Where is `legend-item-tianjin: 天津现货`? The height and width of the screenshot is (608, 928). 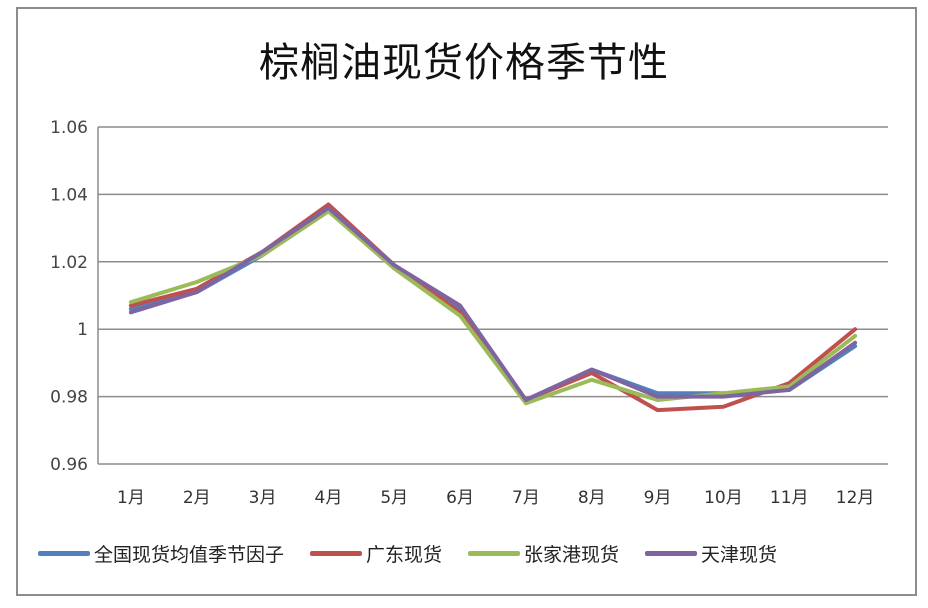
legend-item-tianjin: 天津现货 is located at coordinates (711, 553).